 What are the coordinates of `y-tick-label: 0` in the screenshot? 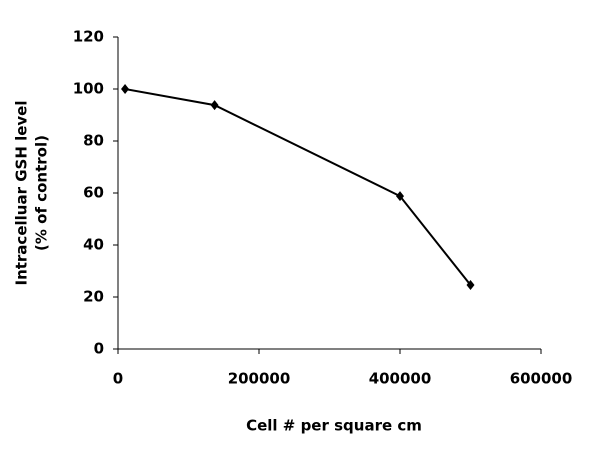 It's located at (99, 349).